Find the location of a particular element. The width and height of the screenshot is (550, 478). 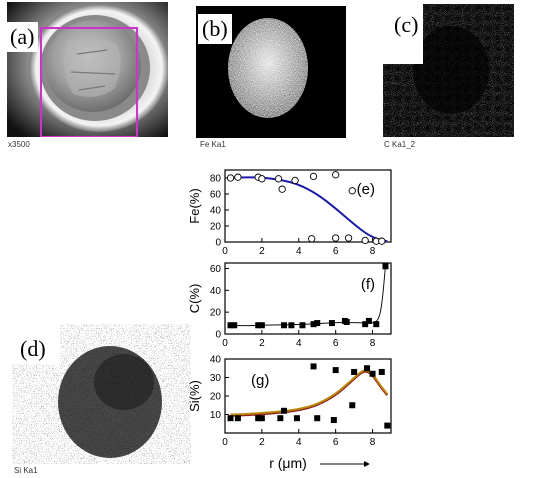

fe-x-tick-label: 4 is located at coordinates (299, 251).